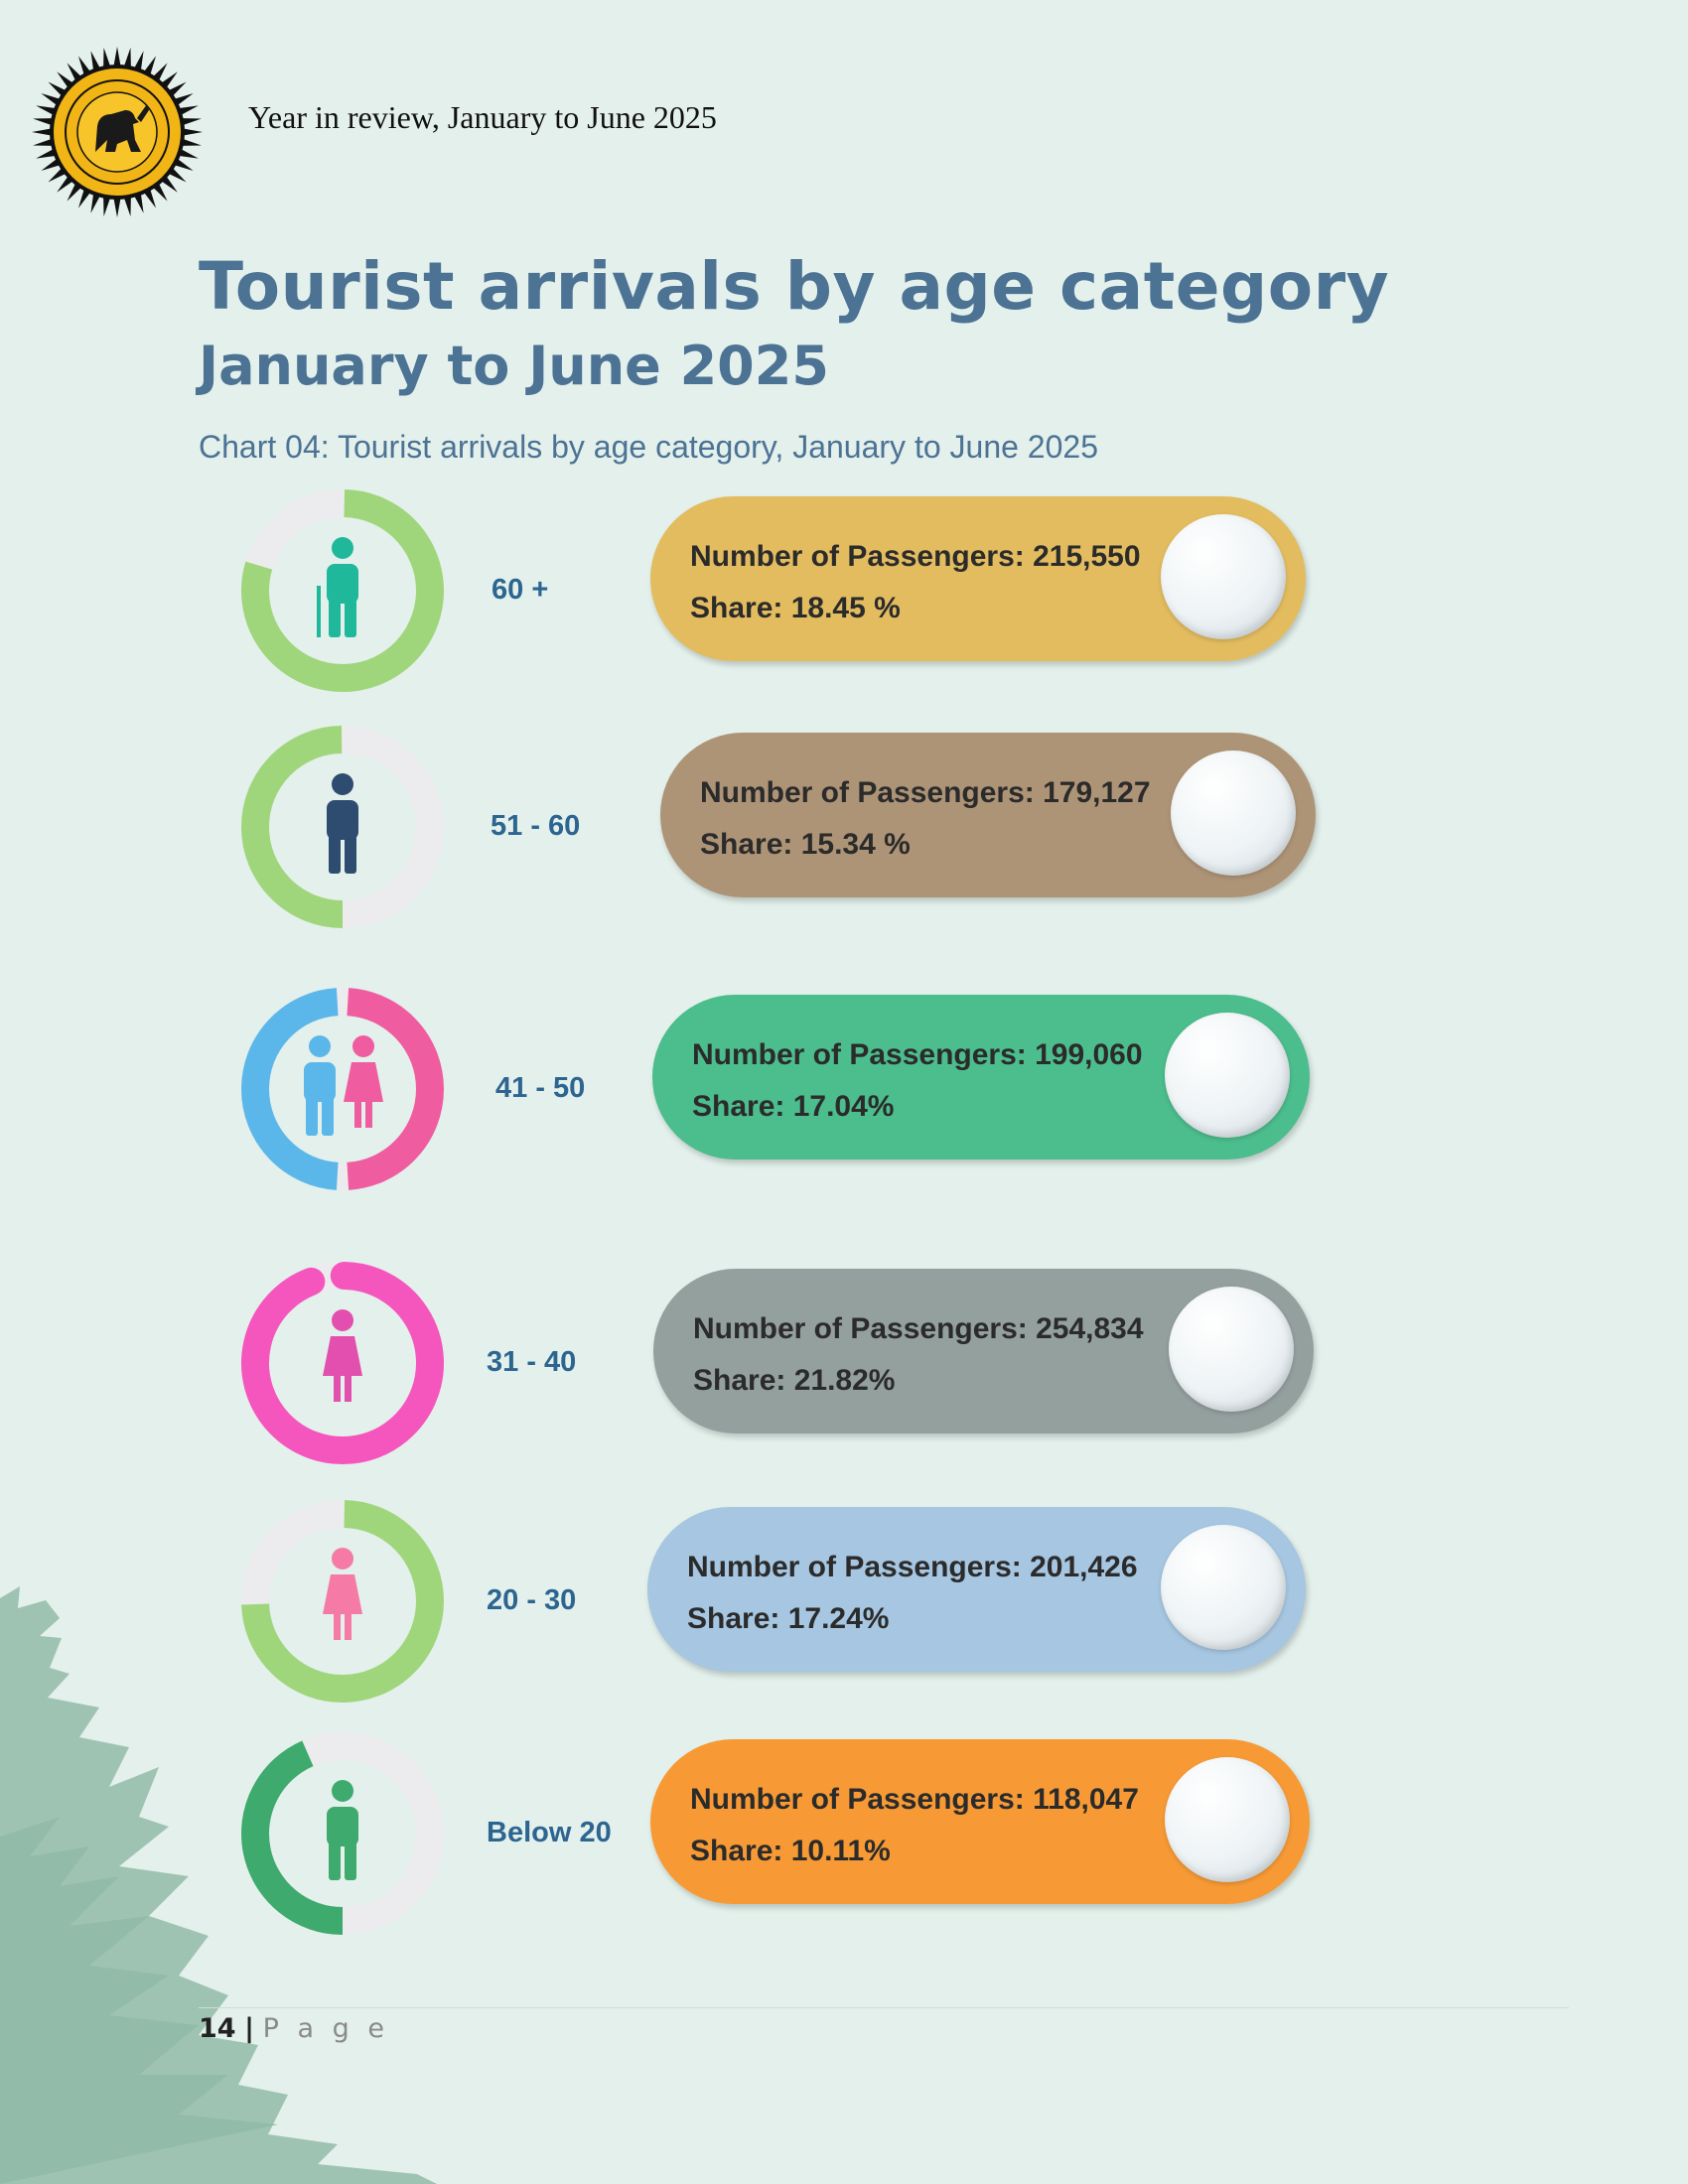 This screenshot has height=2184, width=1688. Describe the element at coordinates (912, 1567) in the screenshot. I see `passengers-count: Number of Passengers: 201,426` at that location.